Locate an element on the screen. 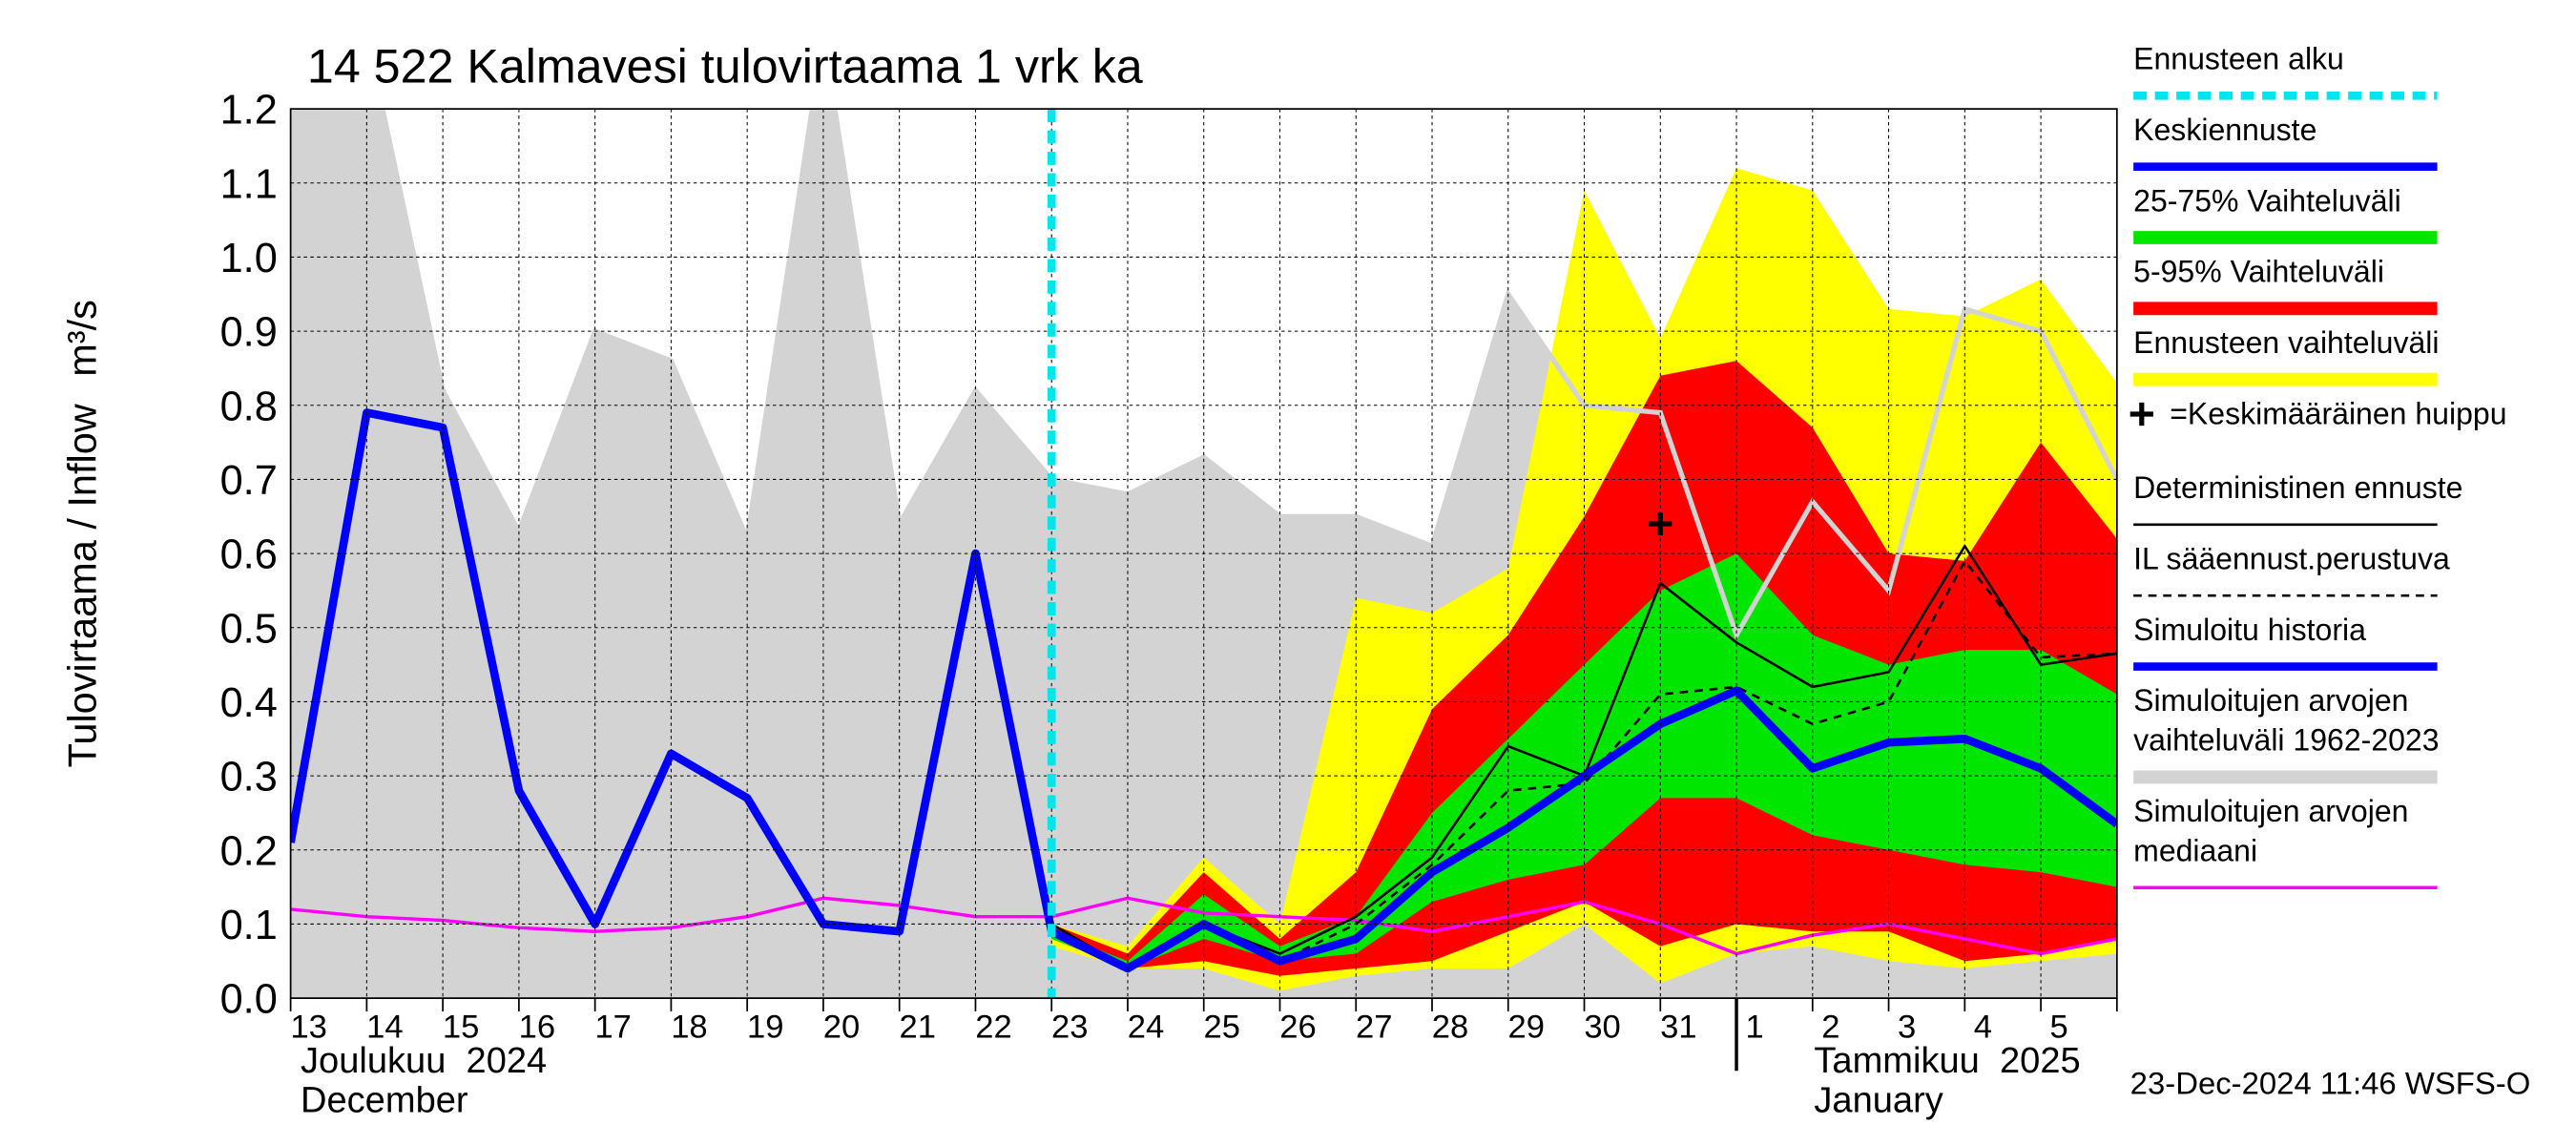 This screenshot has width=2576, height=1145. chart-title: 14 522 Kalmavesi tulovirtaama 1 vrk ka is located at coordinates (725, 66).